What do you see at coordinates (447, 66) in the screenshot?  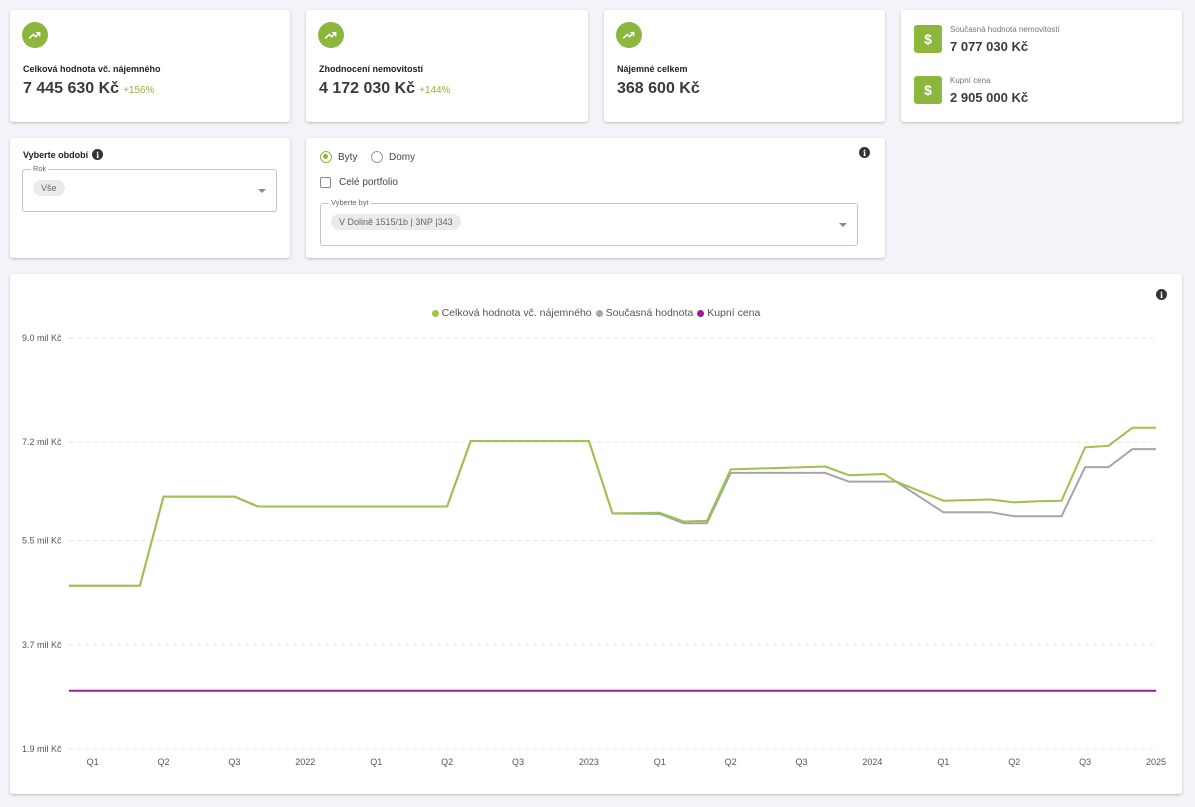 I see `kpi-card-appreciation: Zhodnocení nemovitostí 4 172 030 Kč +144%` at bounding box center [447, 66].